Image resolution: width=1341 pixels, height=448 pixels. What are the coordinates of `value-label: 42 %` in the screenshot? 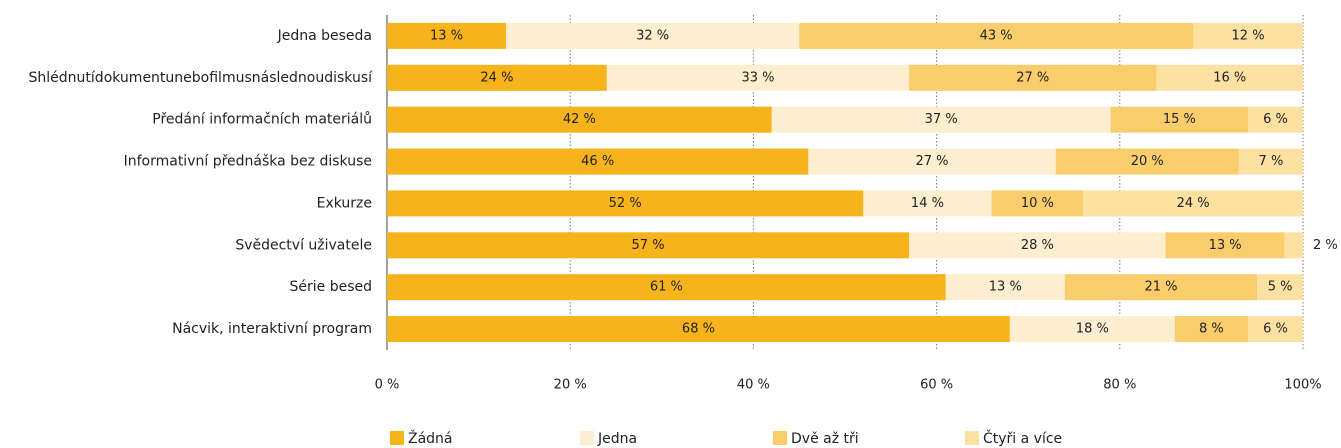 It's located at (579, 119).